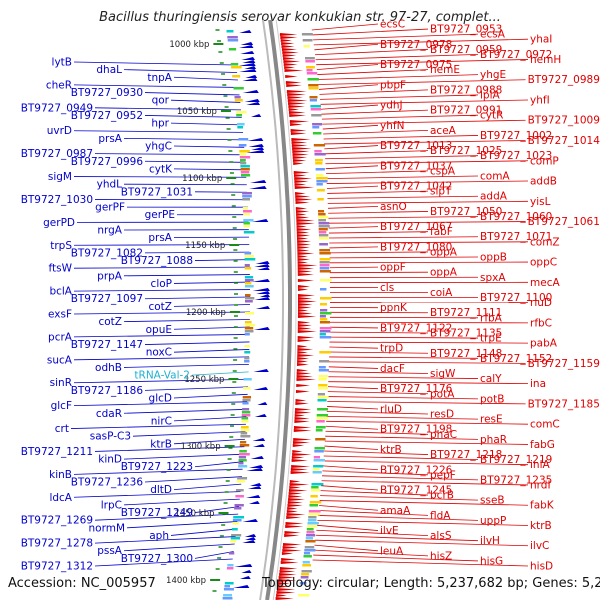  Describe the element at coordinates (159, 78) in the screenshot. I see `left-gene-label: tnpA` at that location.